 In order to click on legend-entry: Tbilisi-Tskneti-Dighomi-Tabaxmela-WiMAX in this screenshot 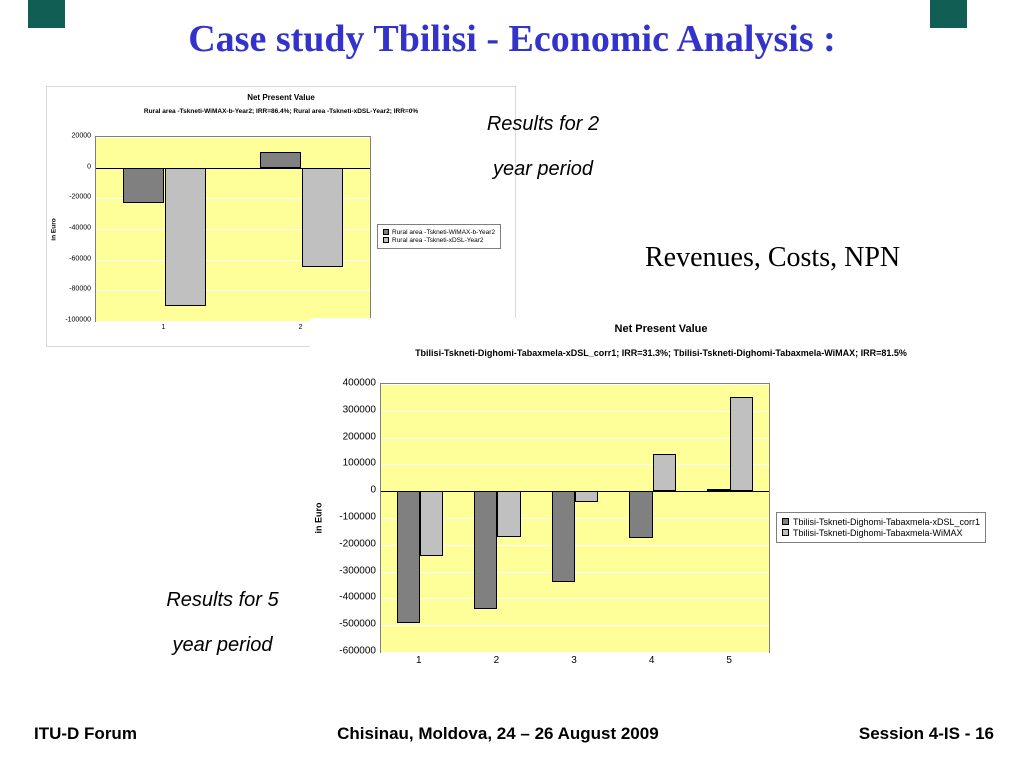, I will do `click(881, 533)`.